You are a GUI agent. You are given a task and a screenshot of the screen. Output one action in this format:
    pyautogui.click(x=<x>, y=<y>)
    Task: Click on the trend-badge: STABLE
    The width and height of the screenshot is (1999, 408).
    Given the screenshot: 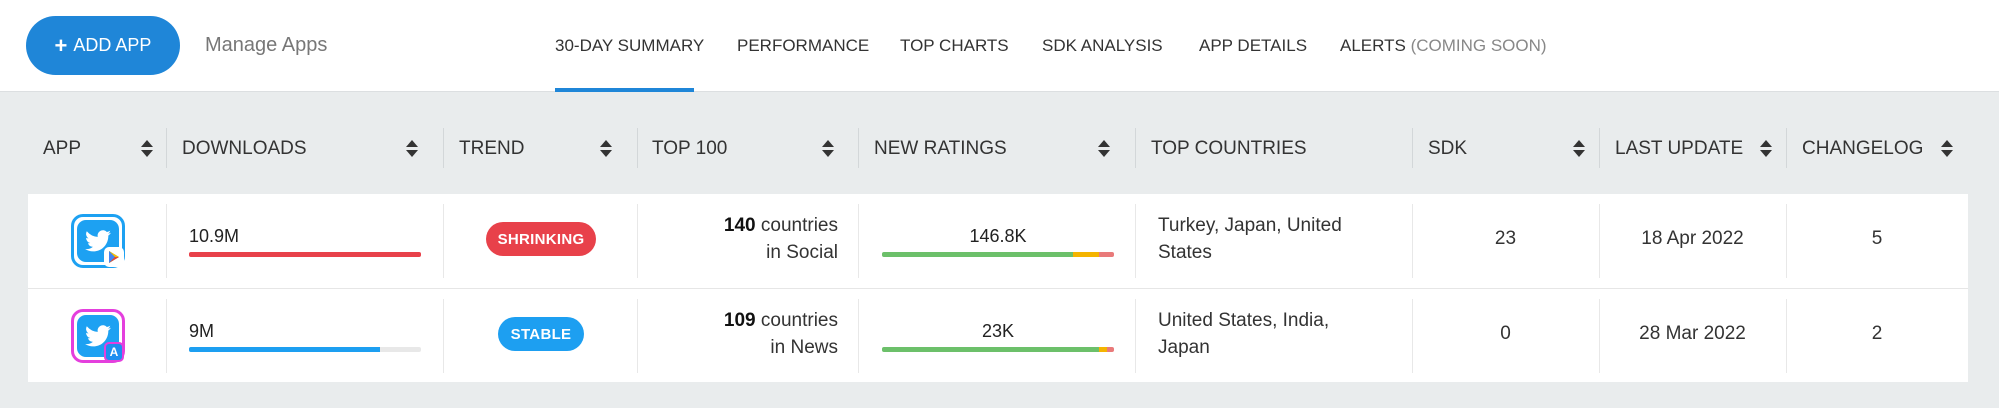 What is the action you would take?
    pyautogui.click(x=541, y=334)
    